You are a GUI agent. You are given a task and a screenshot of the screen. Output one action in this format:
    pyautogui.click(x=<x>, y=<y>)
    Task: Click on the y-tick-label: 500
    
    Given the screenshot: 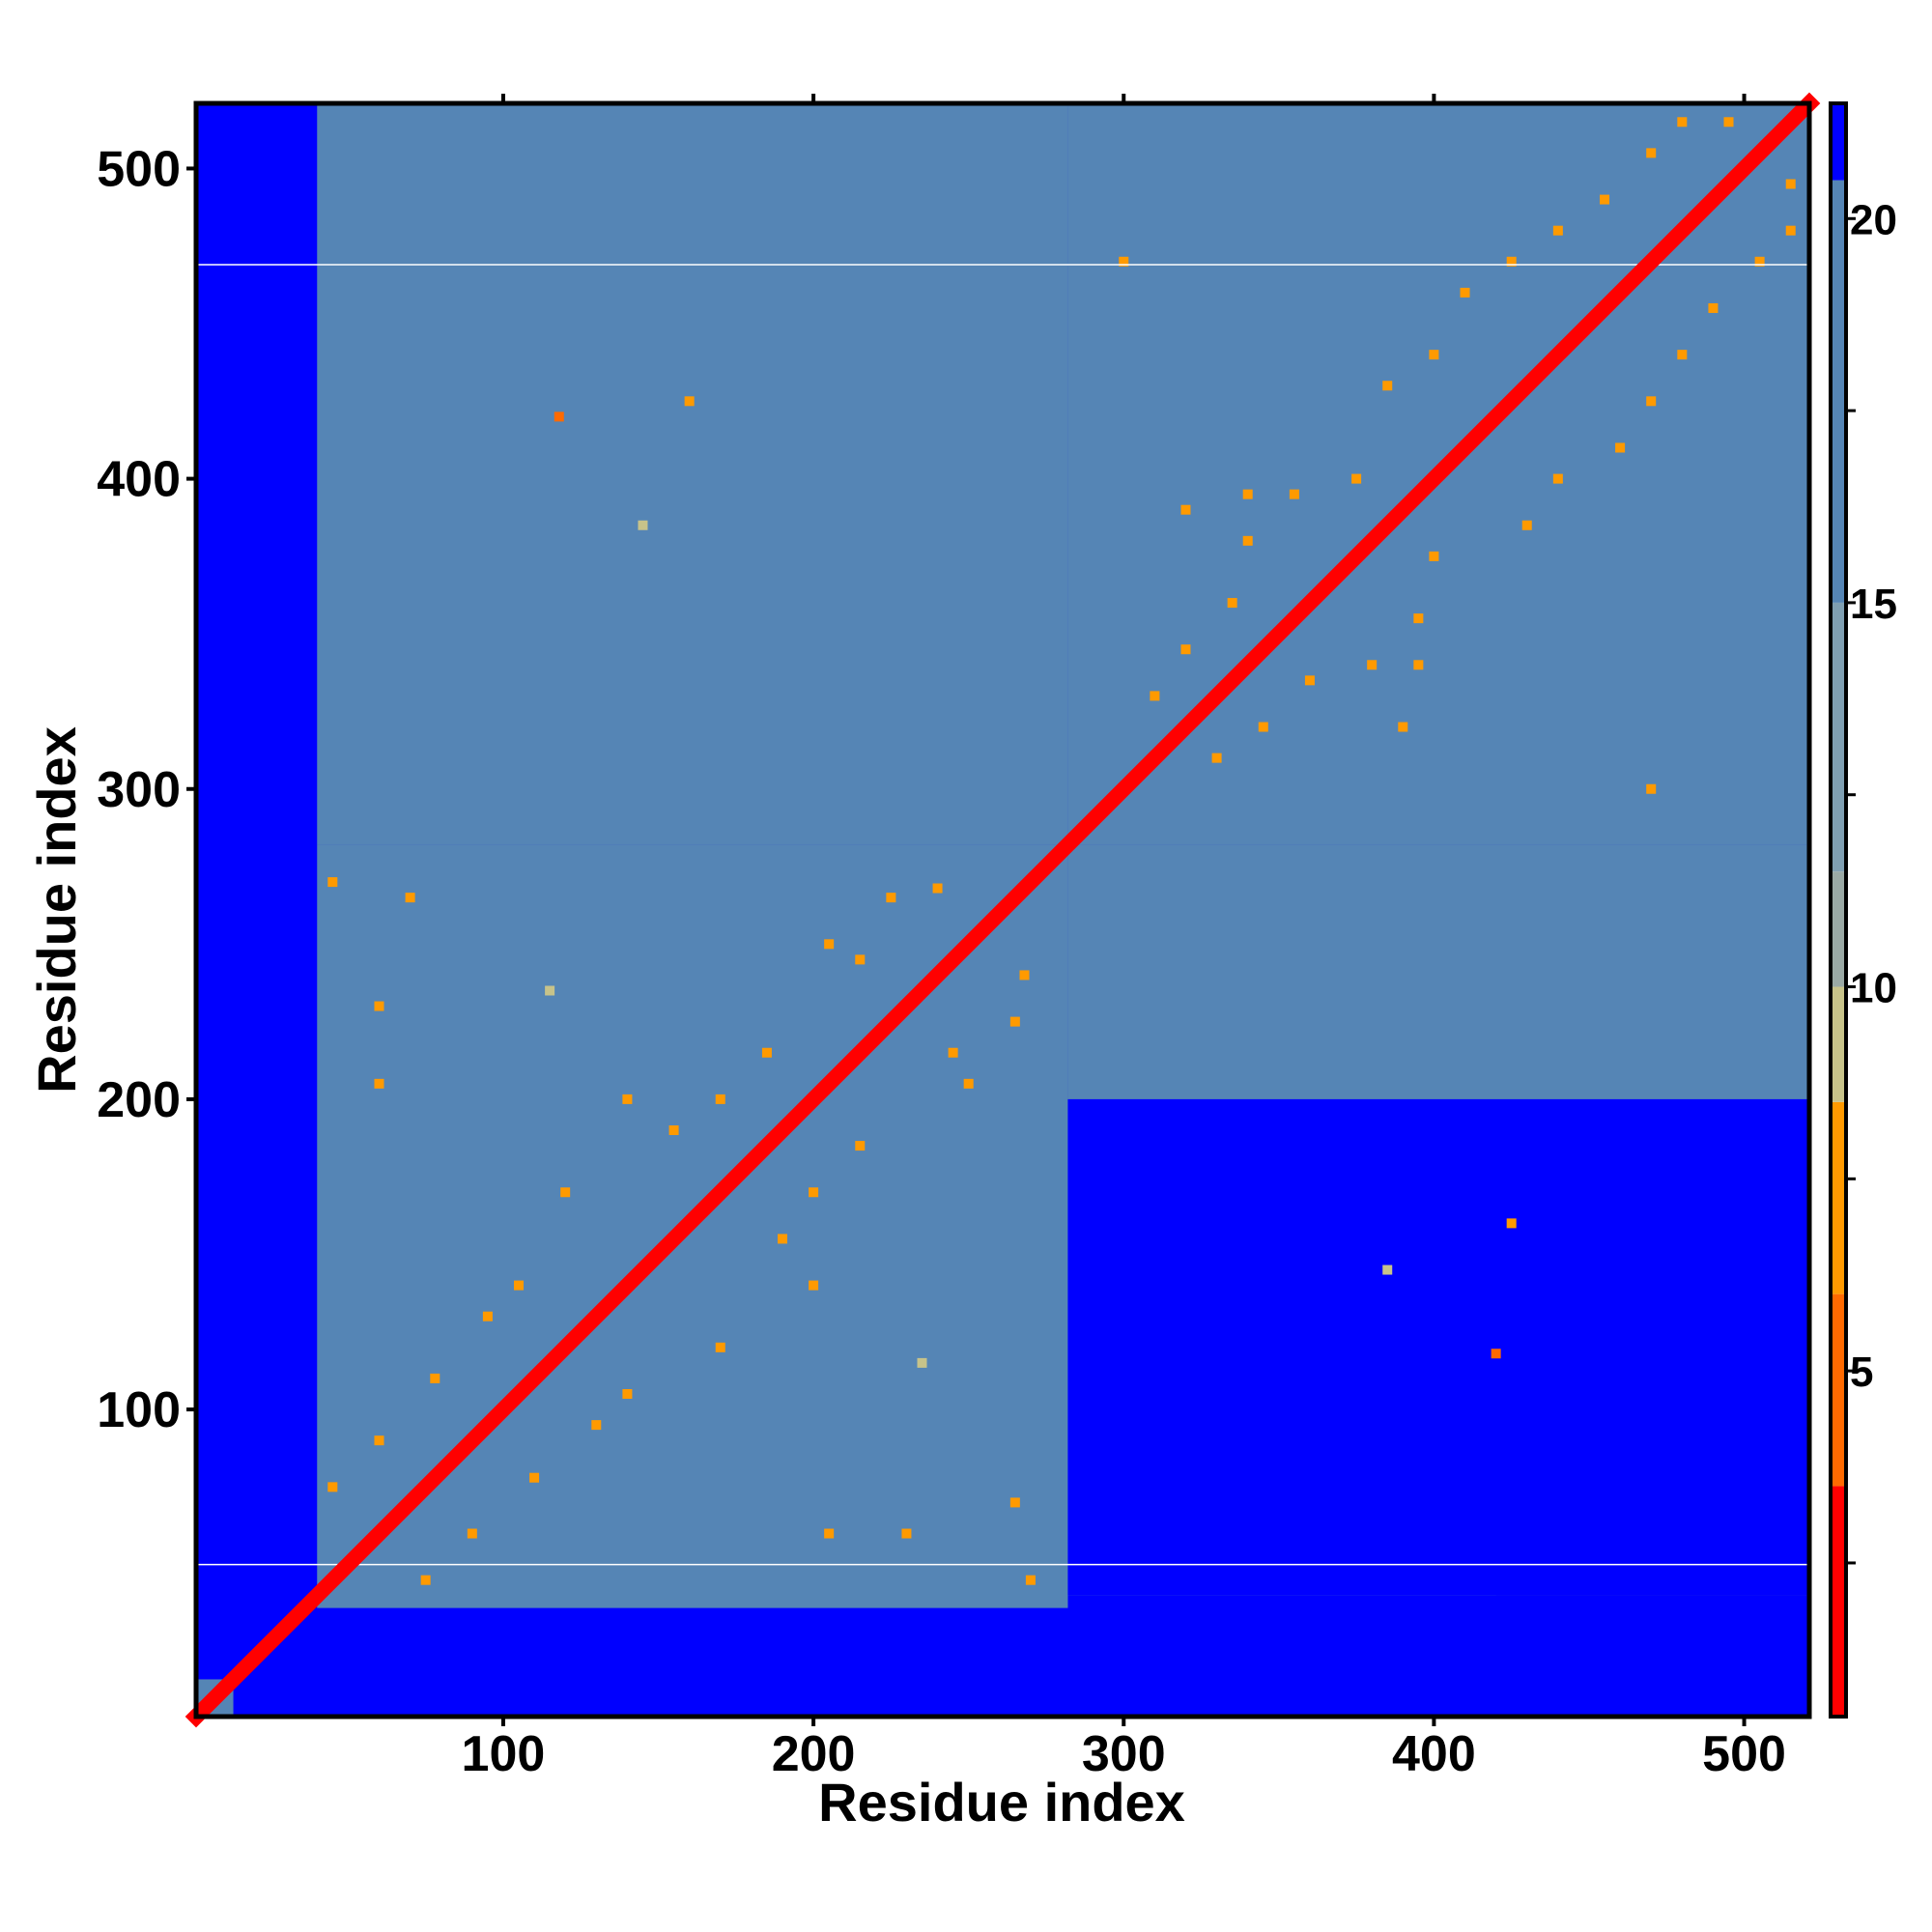 What is the action you would take?
    pyautogui.click(x=139, y=169)
    